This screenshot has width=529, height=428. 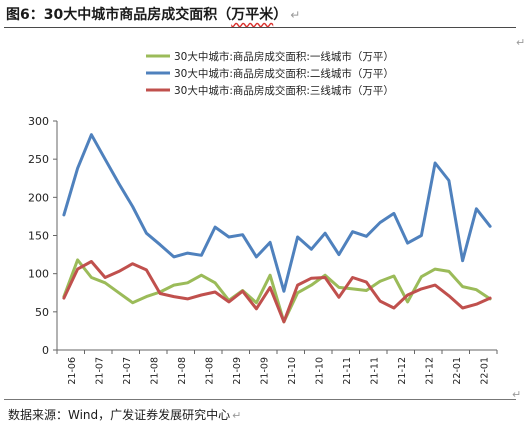 What do you see at coordinates (38, 236) in the screenshot?
I see `y-tick-label: 150` at bounding box center [38, 236].